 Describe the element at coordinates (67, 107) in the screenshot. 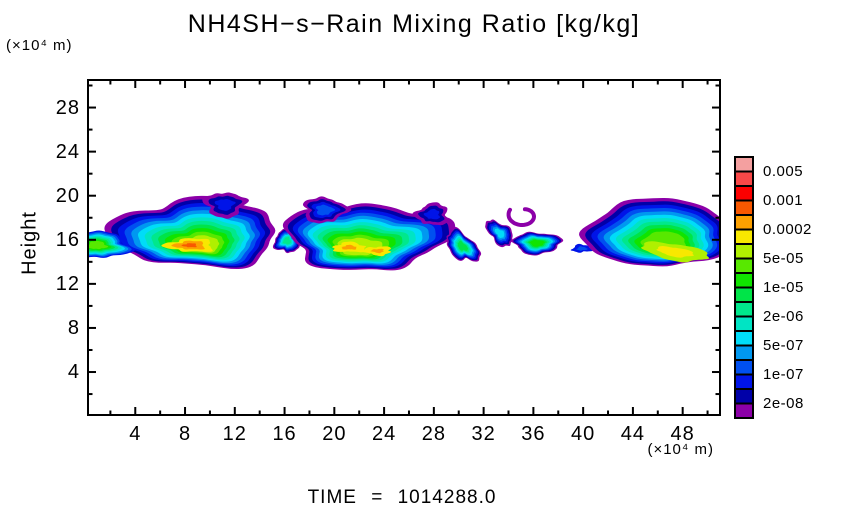

I see `y-tick-label: 28` at that location.